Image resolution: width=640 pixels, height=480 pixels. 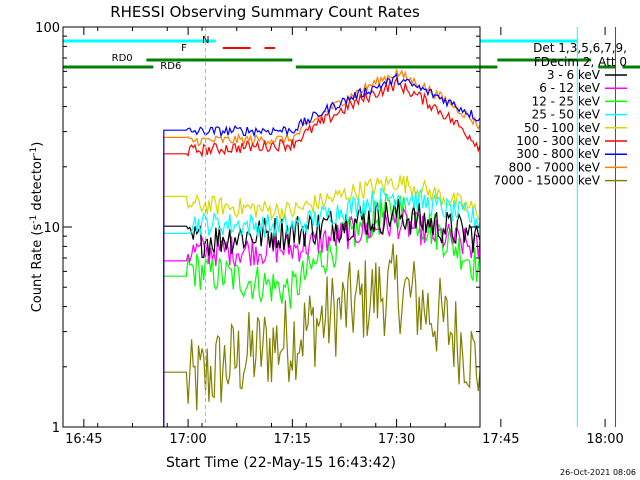 What do you see at coordinates (570, 88) in the screenshot?
I see `legend-entry-label: 6 - 12 keV` at bounding box center [570, 88].